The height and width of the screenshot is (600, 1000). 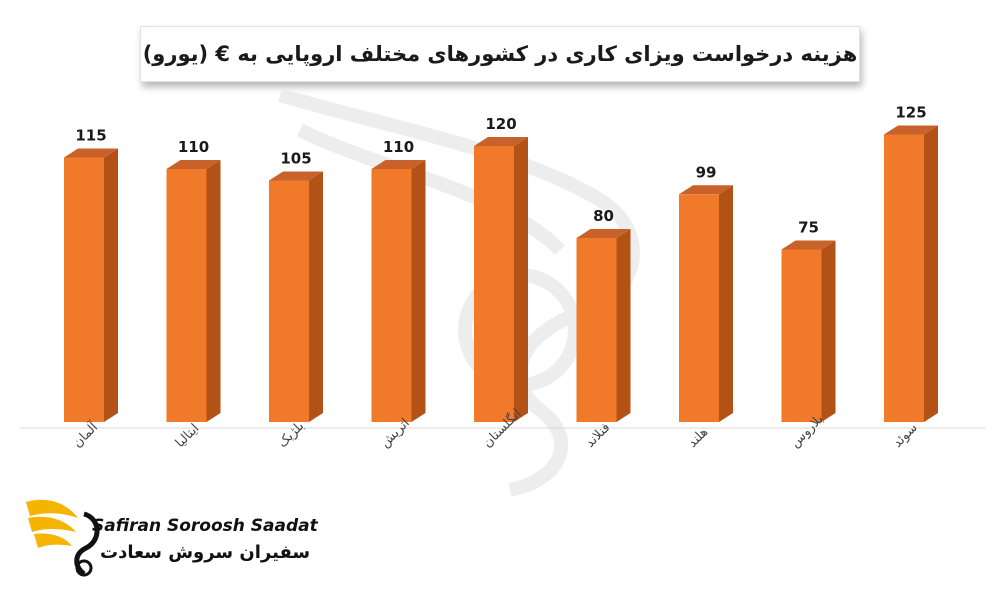 What do you see at coordinates (85, 434) in the screenshot?
I see `category-label: آلمان` at bounding box center [85, 434].